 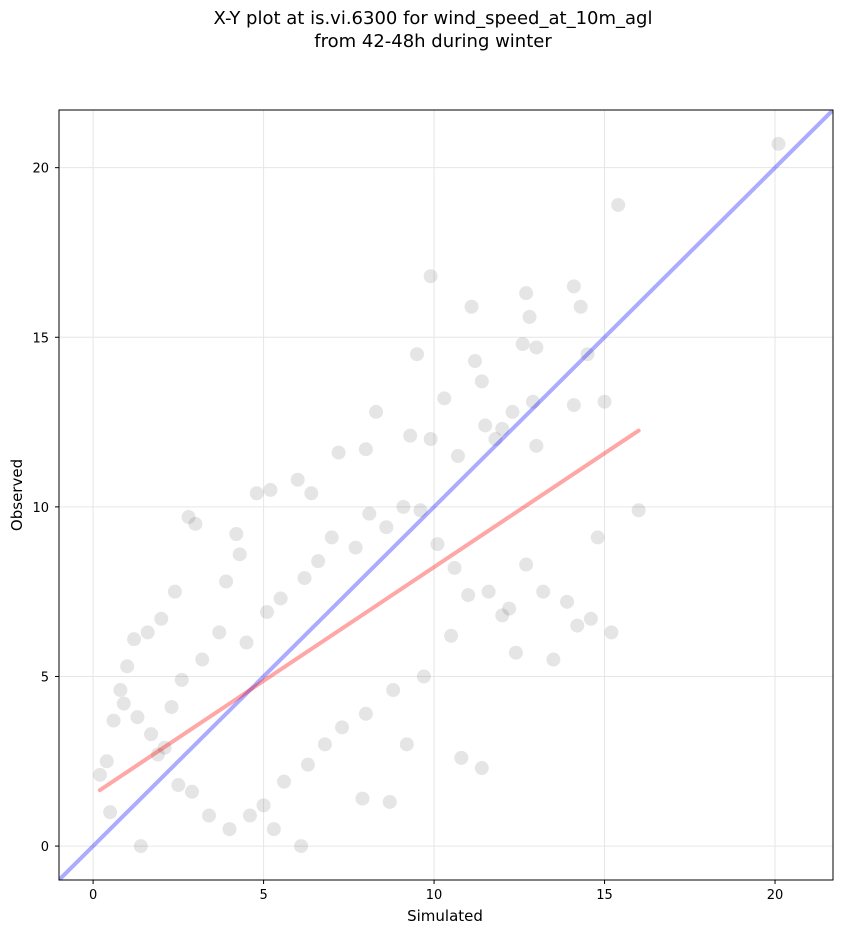 I want to click on y-axis-label: Observed, so click(x=17, y=495).